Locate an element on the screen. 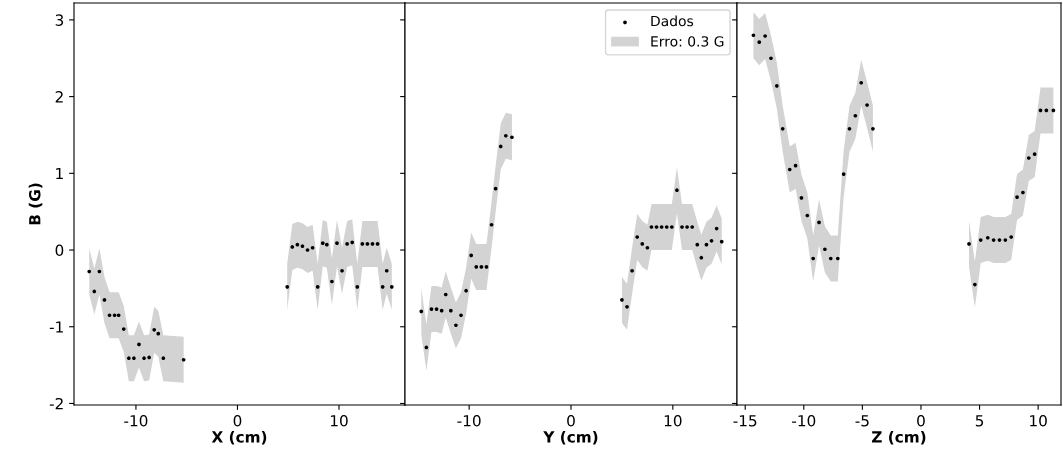 The width and height of the screenshot is (1063, 462). y-tick-label: -2 is located at coordinates (56, 403).